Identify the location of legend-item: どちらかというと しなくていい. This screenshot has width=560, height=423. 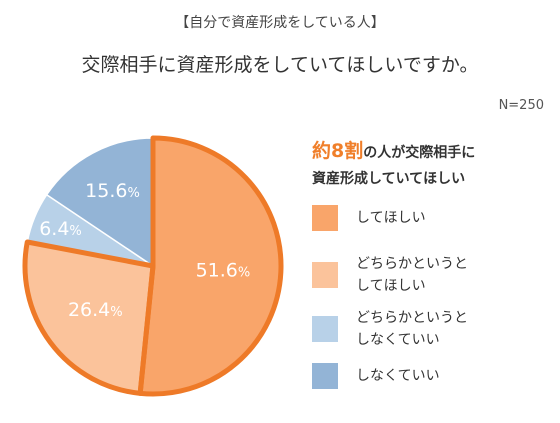
(390, 329).